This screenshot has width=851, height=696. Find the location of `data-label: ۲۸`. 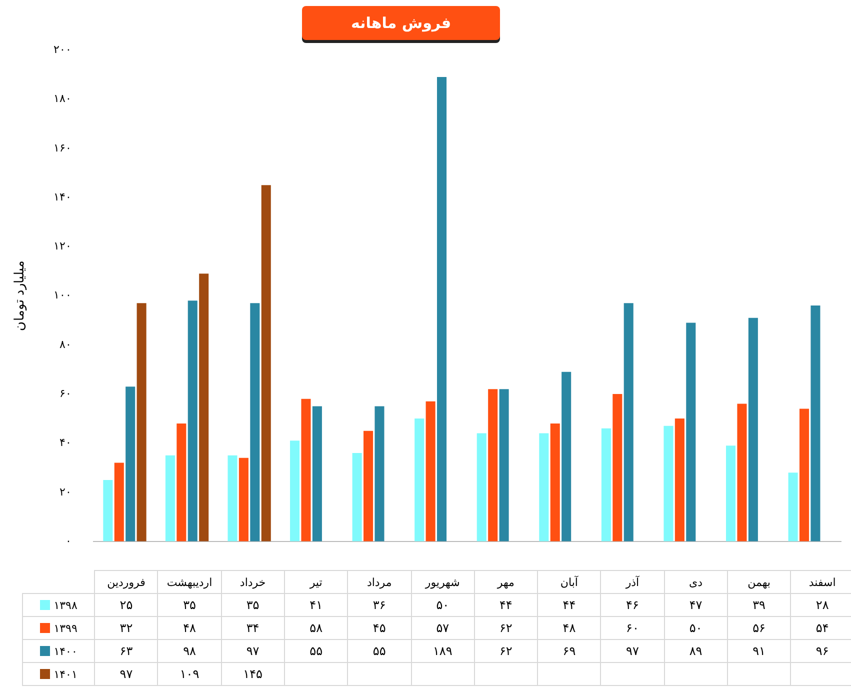

data-label: ۲۸ is located at coordinates (820, 605).